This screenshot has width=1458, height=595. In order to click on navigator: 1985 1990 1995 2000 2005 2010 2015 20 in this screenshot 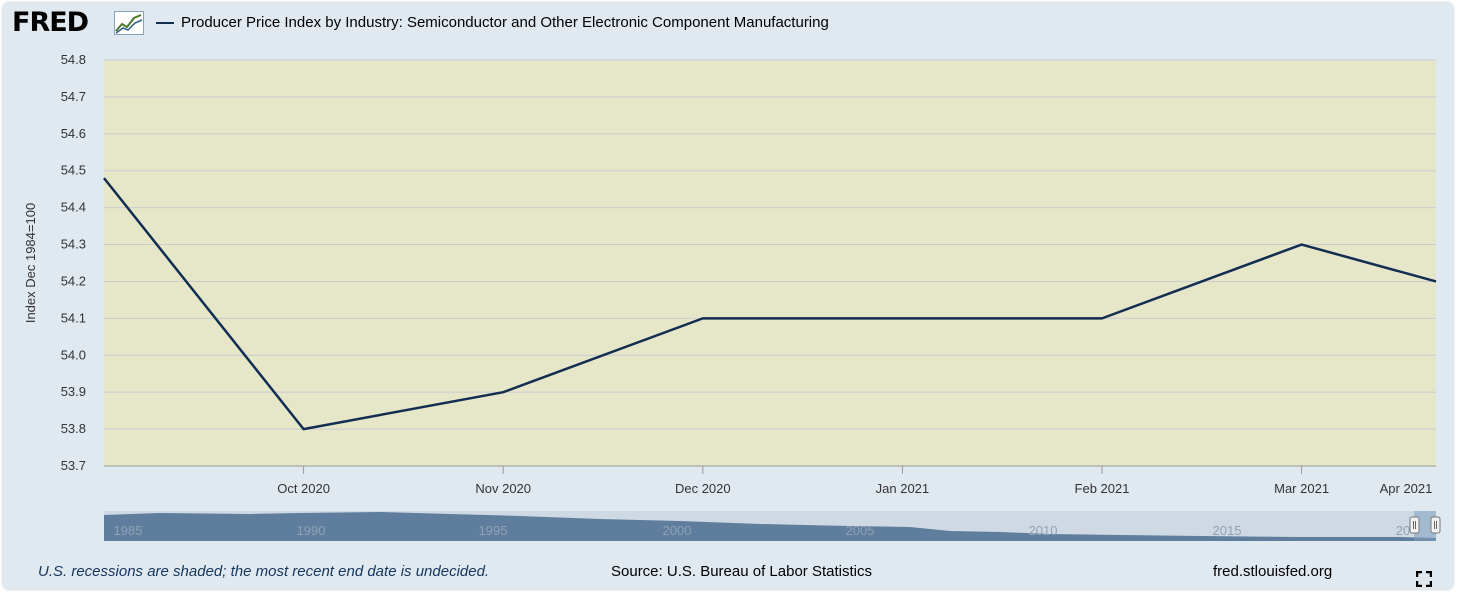, I will do `click(772, 526)`.